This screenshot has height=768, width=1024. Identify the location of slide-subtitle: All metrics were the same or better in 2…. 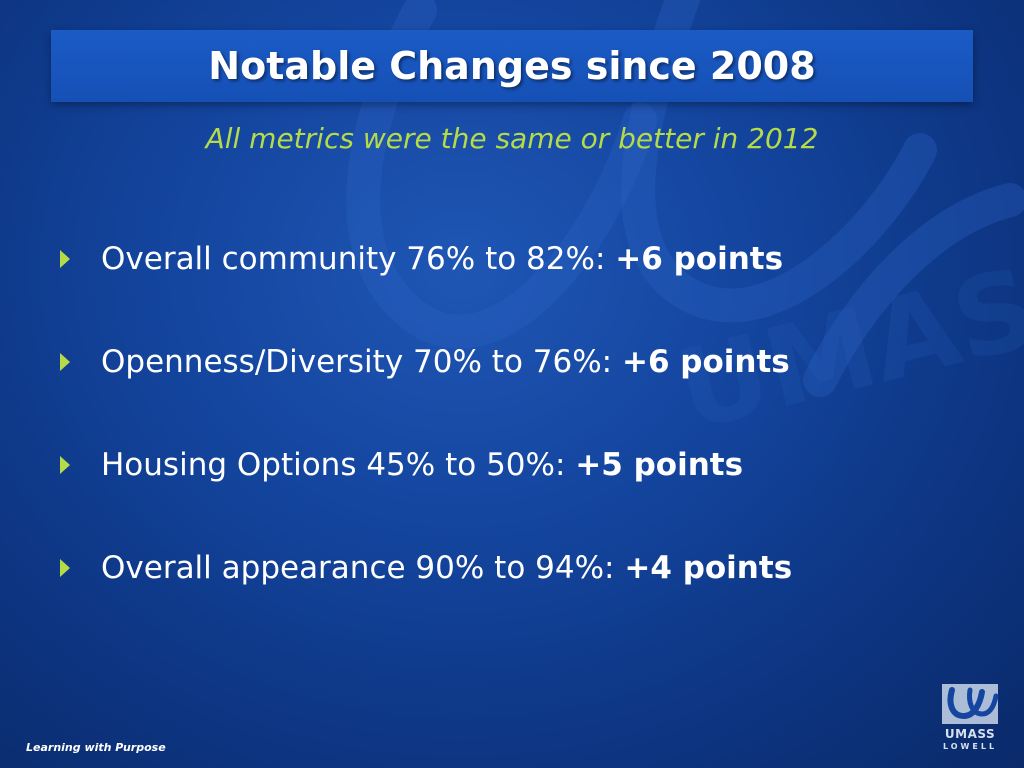
(512, 138).